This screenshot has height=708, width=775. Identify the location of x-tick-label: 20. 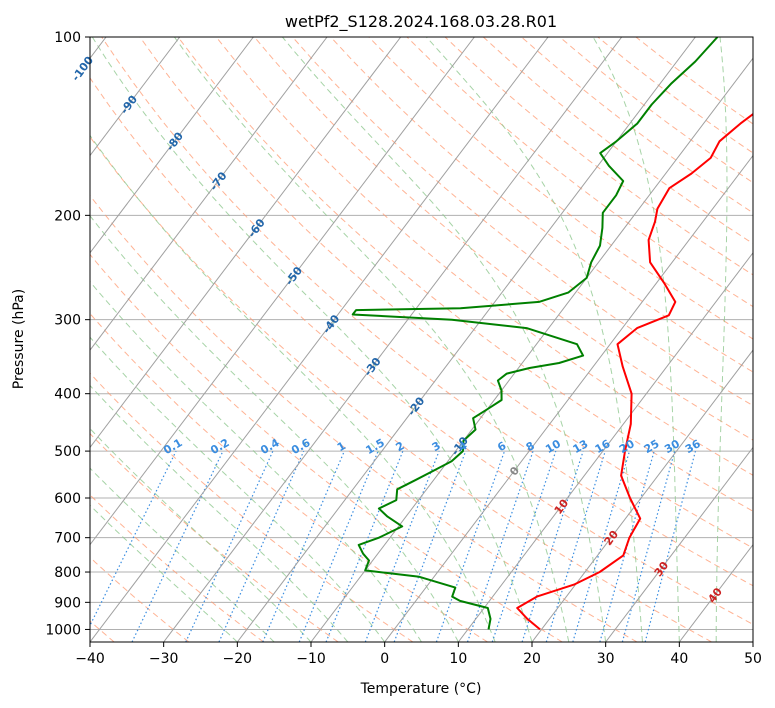
(532, 659).